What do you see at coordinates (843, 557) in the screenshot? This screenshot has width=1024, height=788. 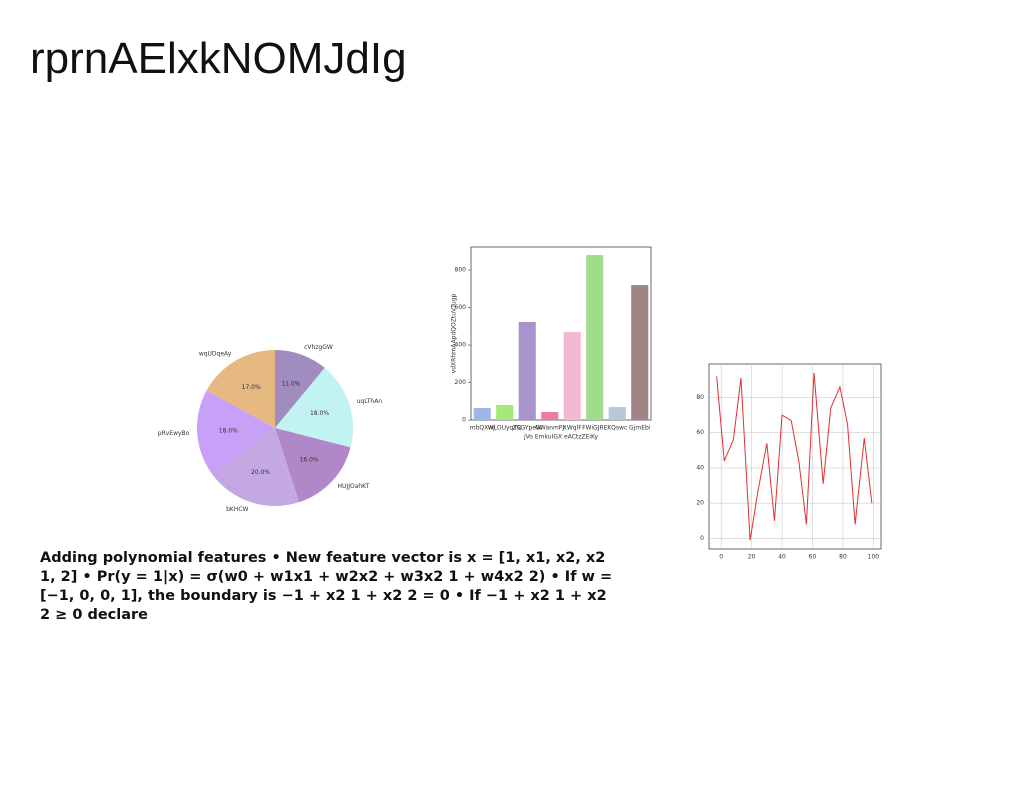 I see `x-tick-label: 80` at bounding box center [843, 557].